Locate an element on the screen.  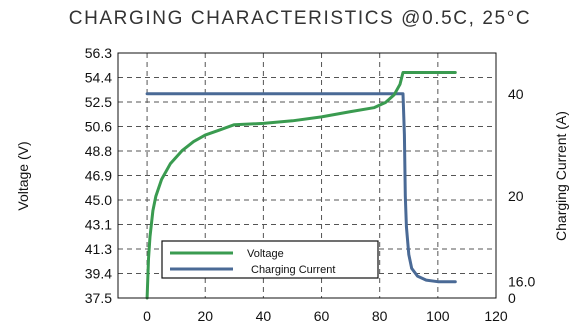
y-axis-label: Voltage (V) is located at coordinates (23, 175).